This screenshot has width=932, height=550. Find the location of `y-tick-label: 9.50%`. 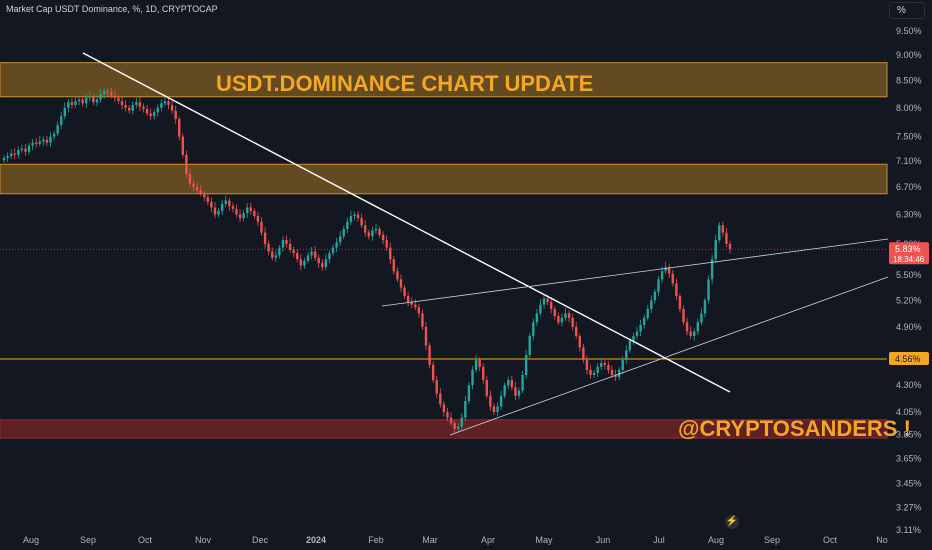

y-tick-label: 9.50% is located at coordinates (909, 31).